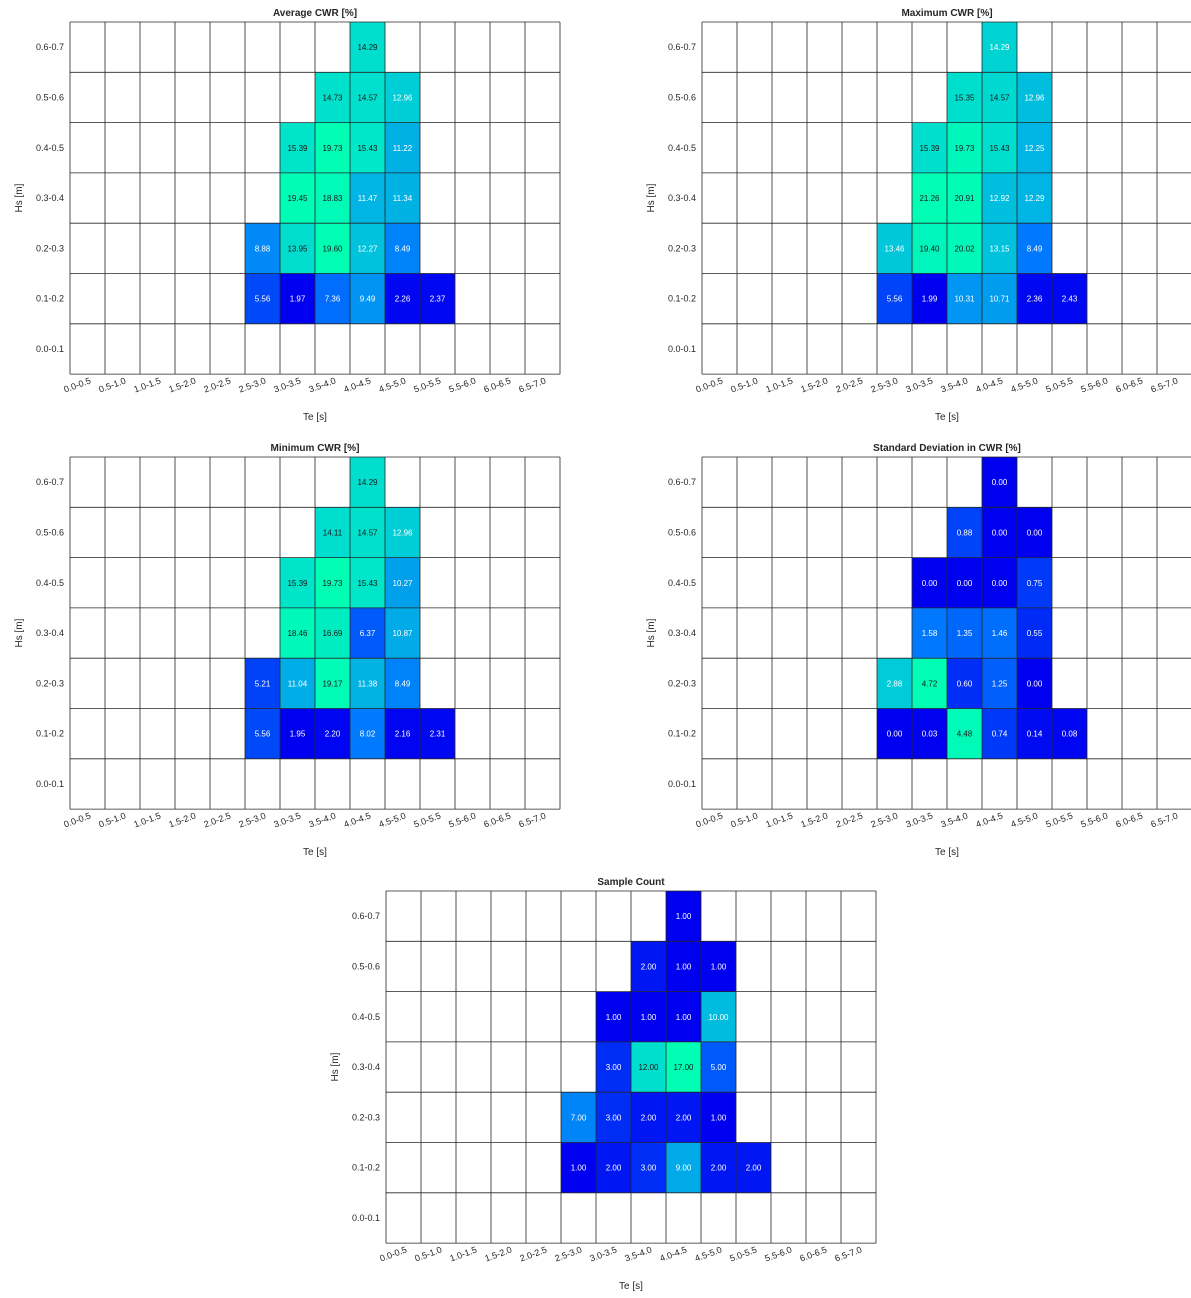 This screenshot has width=1191, height=1298. I want to click on x-tick-label: 2.5-3.0, so click(884, 385).